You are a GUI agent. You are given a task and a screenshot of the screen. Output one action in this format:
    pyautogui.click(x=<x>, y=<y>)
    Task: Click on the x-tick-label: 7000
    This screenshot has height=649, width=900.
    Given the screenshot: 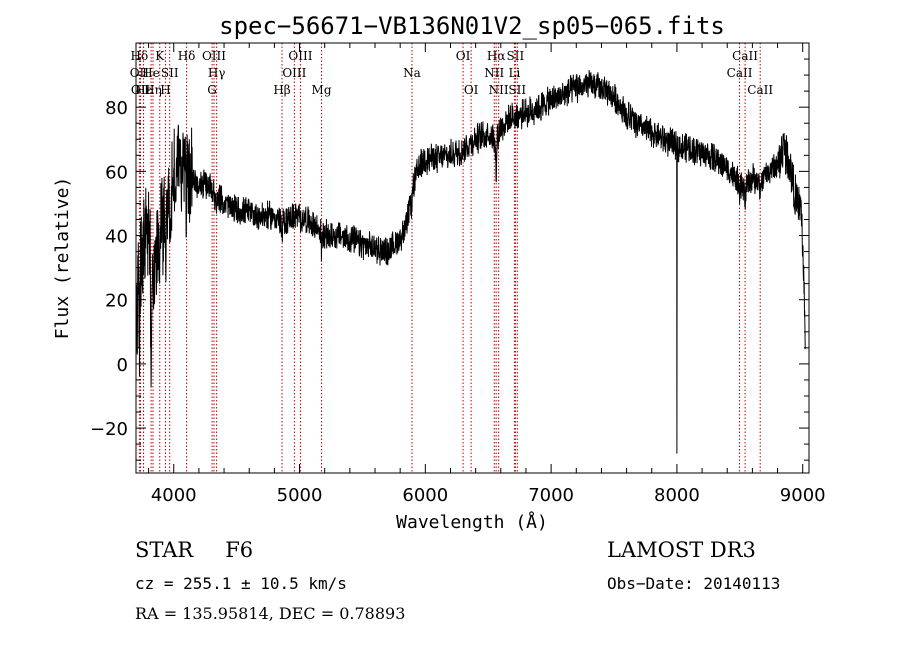 What is the action you would take?
    pyautogui.click(x=551, y=495)
    